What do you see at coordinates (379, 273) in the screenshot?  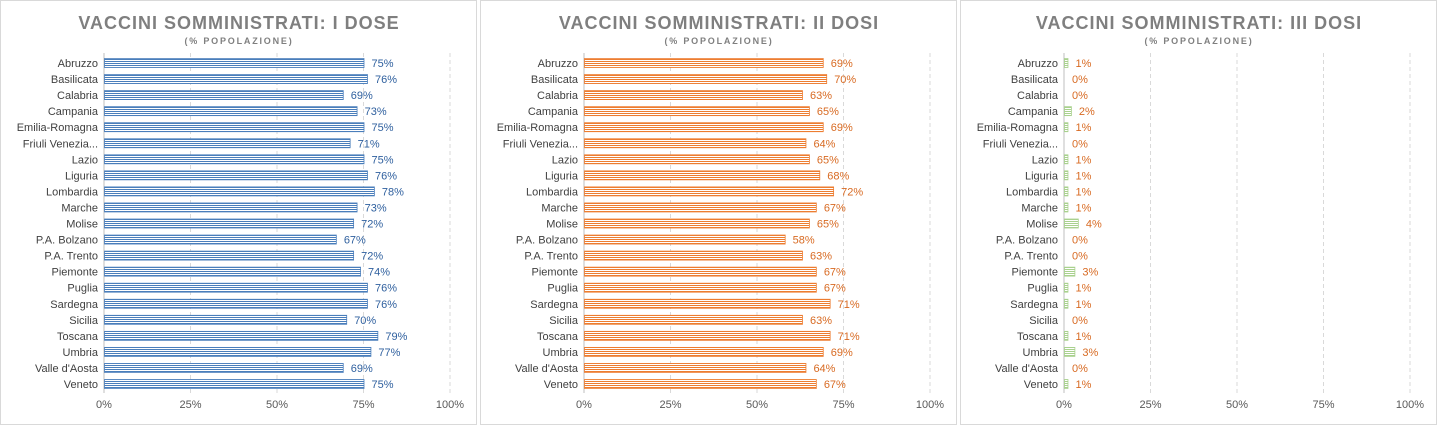 I see `data-label: 74%` at bounding box center [379, 273].